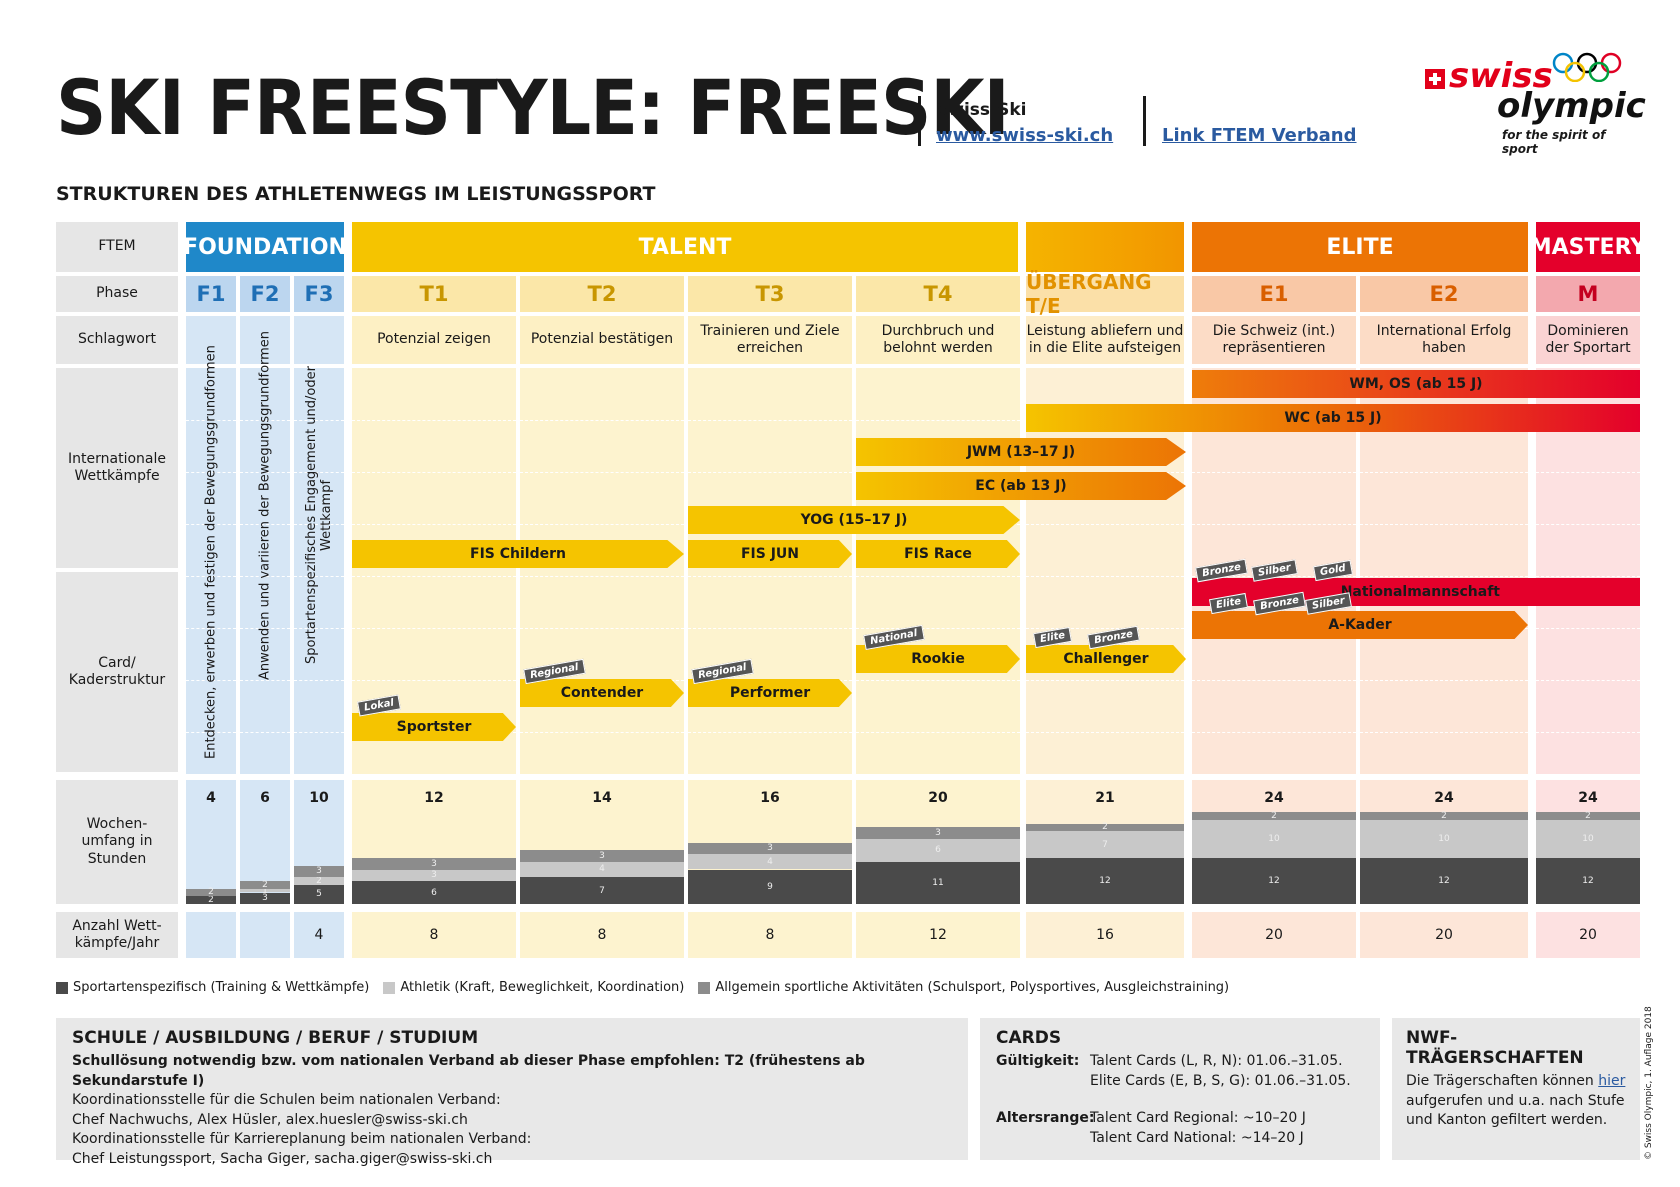 This screenshot has height=1187, width=1680. Describe the element at coordinates (938, 340) in the screenshot. I see `keyword-6: Durchbruch und belohnt werden` at that location.